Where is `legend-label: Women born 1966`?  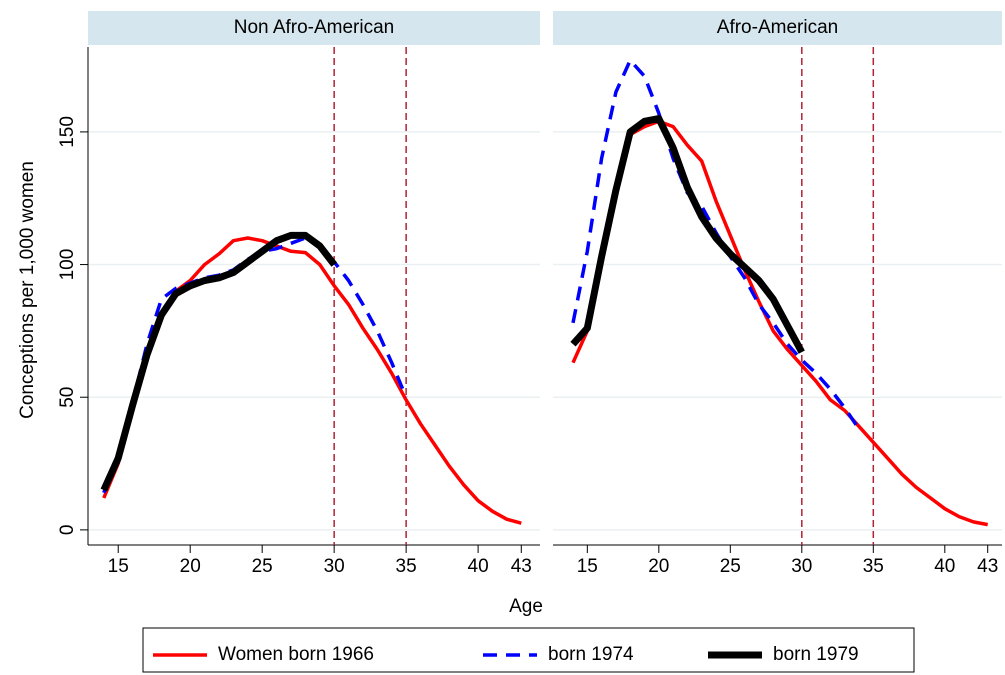
legend-label: Women born 1966 is located at coordinates (296, 654).